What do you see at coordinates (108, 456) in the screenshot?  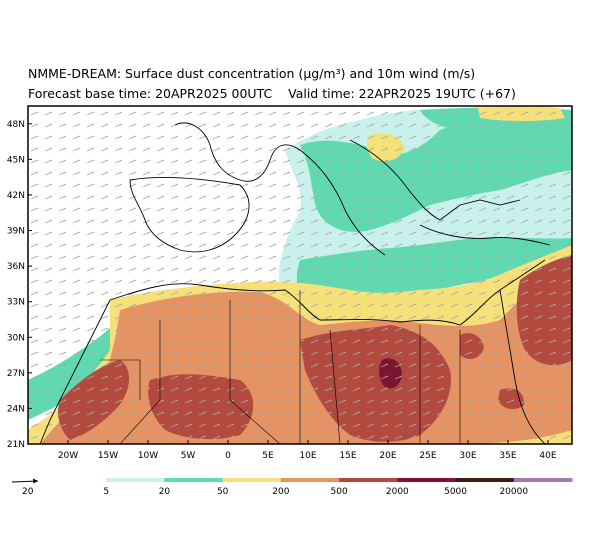 I see `longitude-label: 15W` at bounding box center [108, 456].